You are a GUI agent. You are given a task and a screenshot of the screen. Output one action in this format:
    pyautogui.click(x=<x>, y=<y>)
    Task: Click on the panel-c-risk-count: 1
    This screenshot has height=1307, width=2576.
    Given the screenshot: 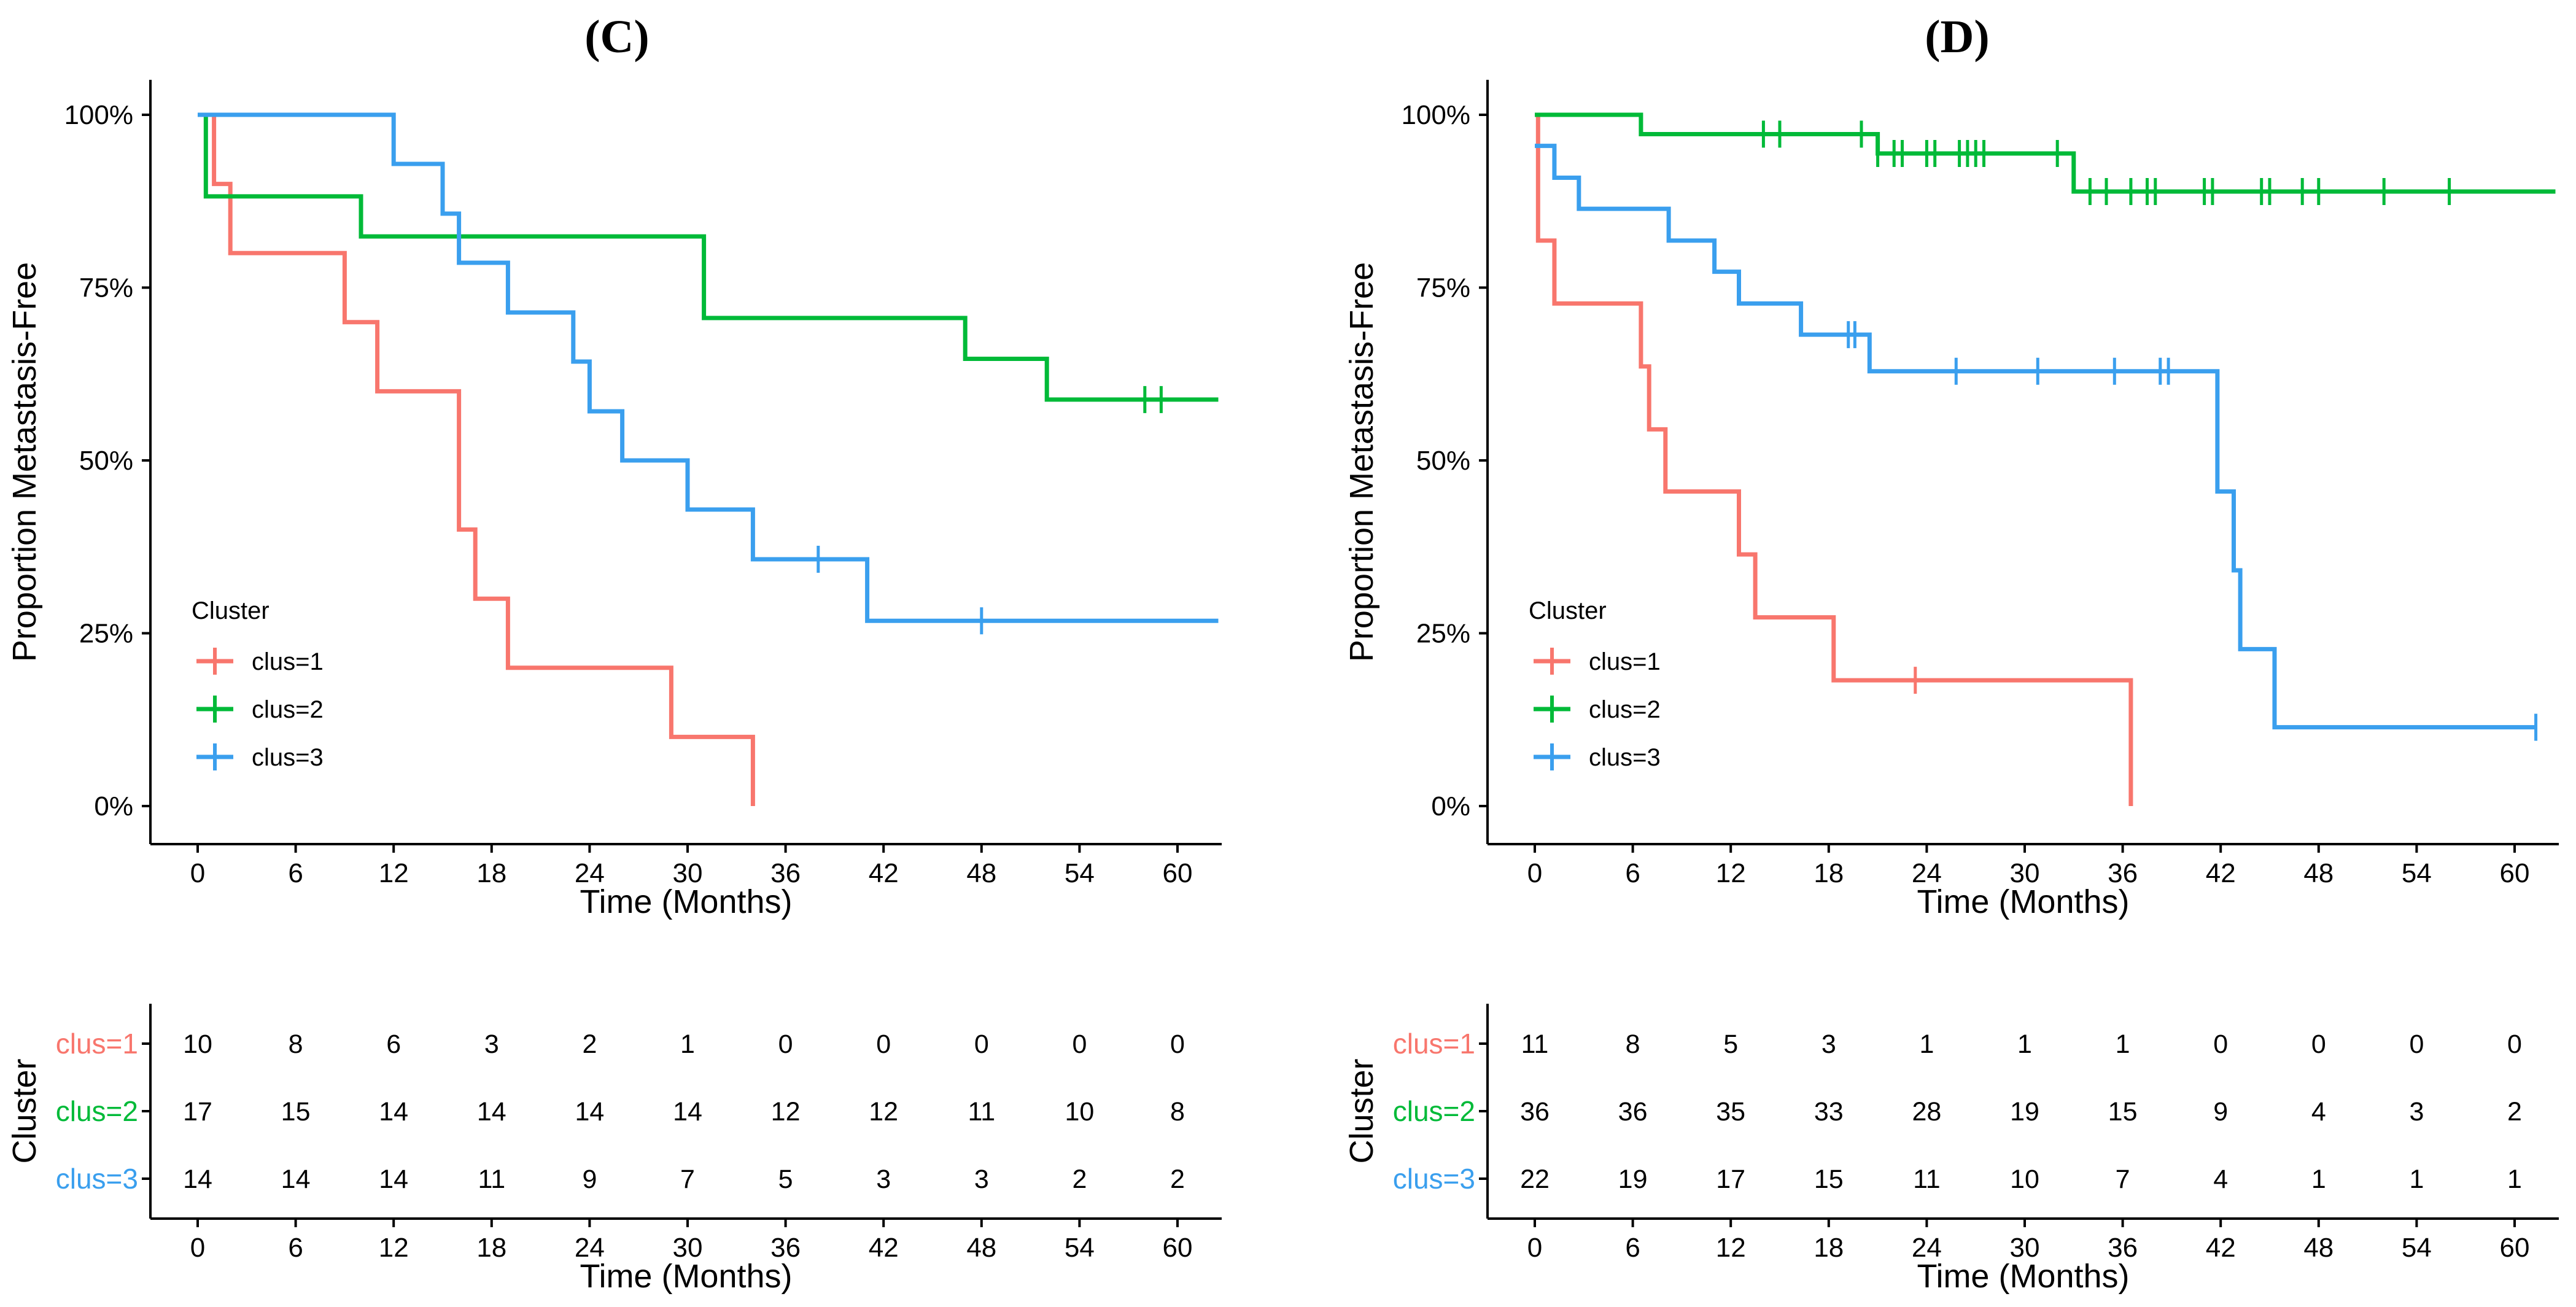 What is the action you would take?
    pyautogui.click(x=687, y=1044)
    